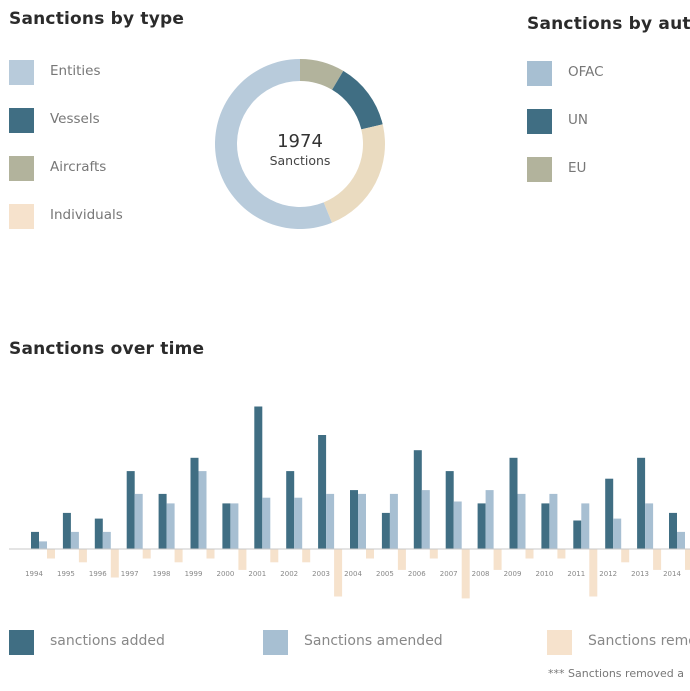 This screenshot has width=690, height=691. Describe the element at coordinates (354, 173) in the screenshot. I see `donut-slice-individuals` at that location.